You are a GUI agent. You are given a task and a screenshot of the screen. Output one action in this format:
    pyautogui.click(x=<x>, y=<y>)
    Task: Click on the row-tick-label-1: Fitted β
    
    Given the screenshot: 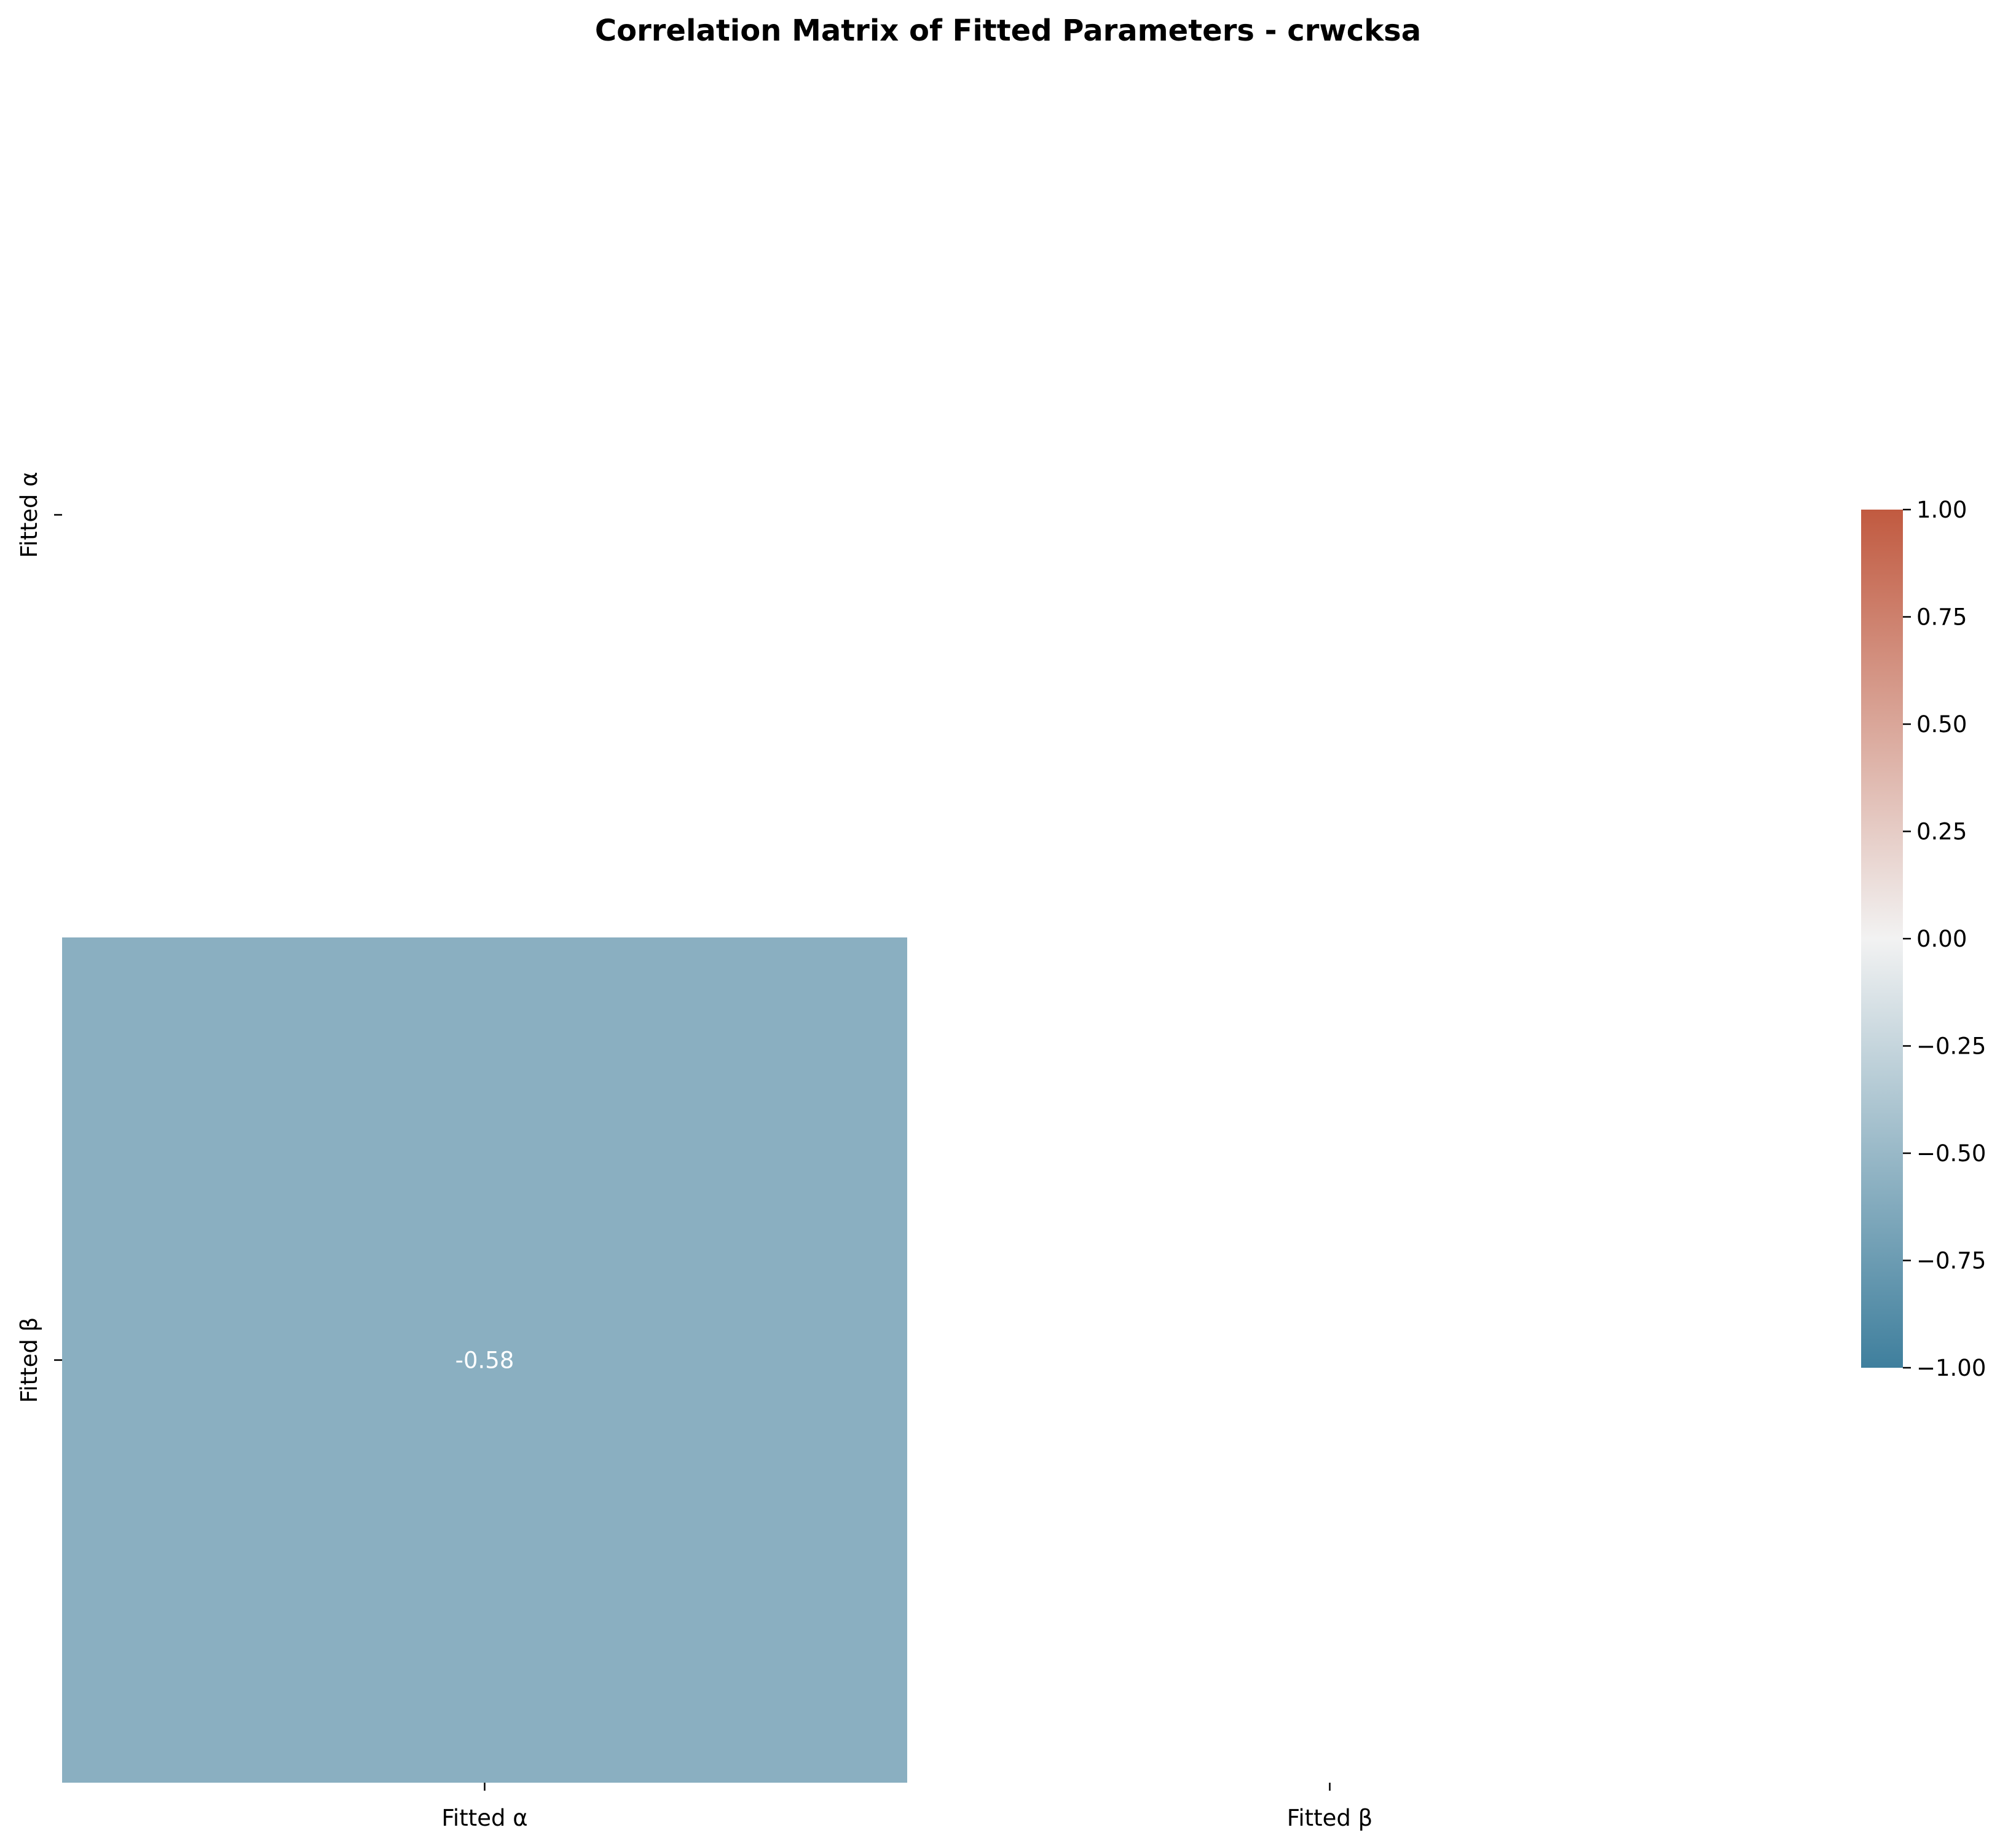 What is the action you would take?
    pyautogui.click(x=29, y=1360)
    